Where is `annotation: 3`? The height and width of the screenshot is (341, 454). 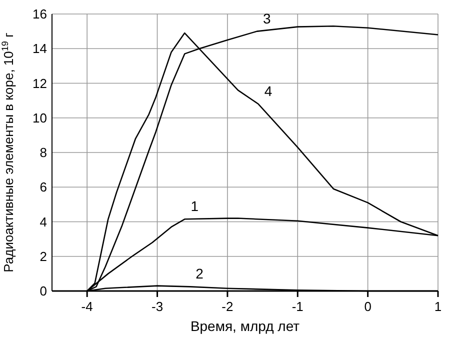 annotation: 3 is located at coordinates (267, 18).